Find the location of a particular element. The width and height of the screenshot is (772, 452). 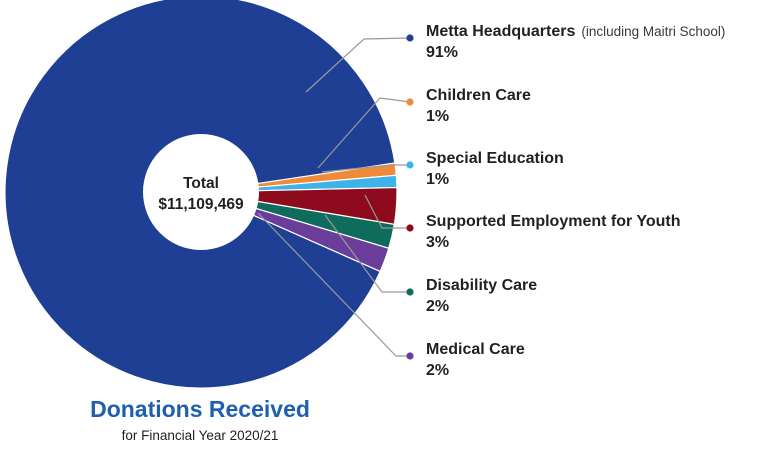

center-total-value: $11,109,469 is located at coordinates (201, 204).